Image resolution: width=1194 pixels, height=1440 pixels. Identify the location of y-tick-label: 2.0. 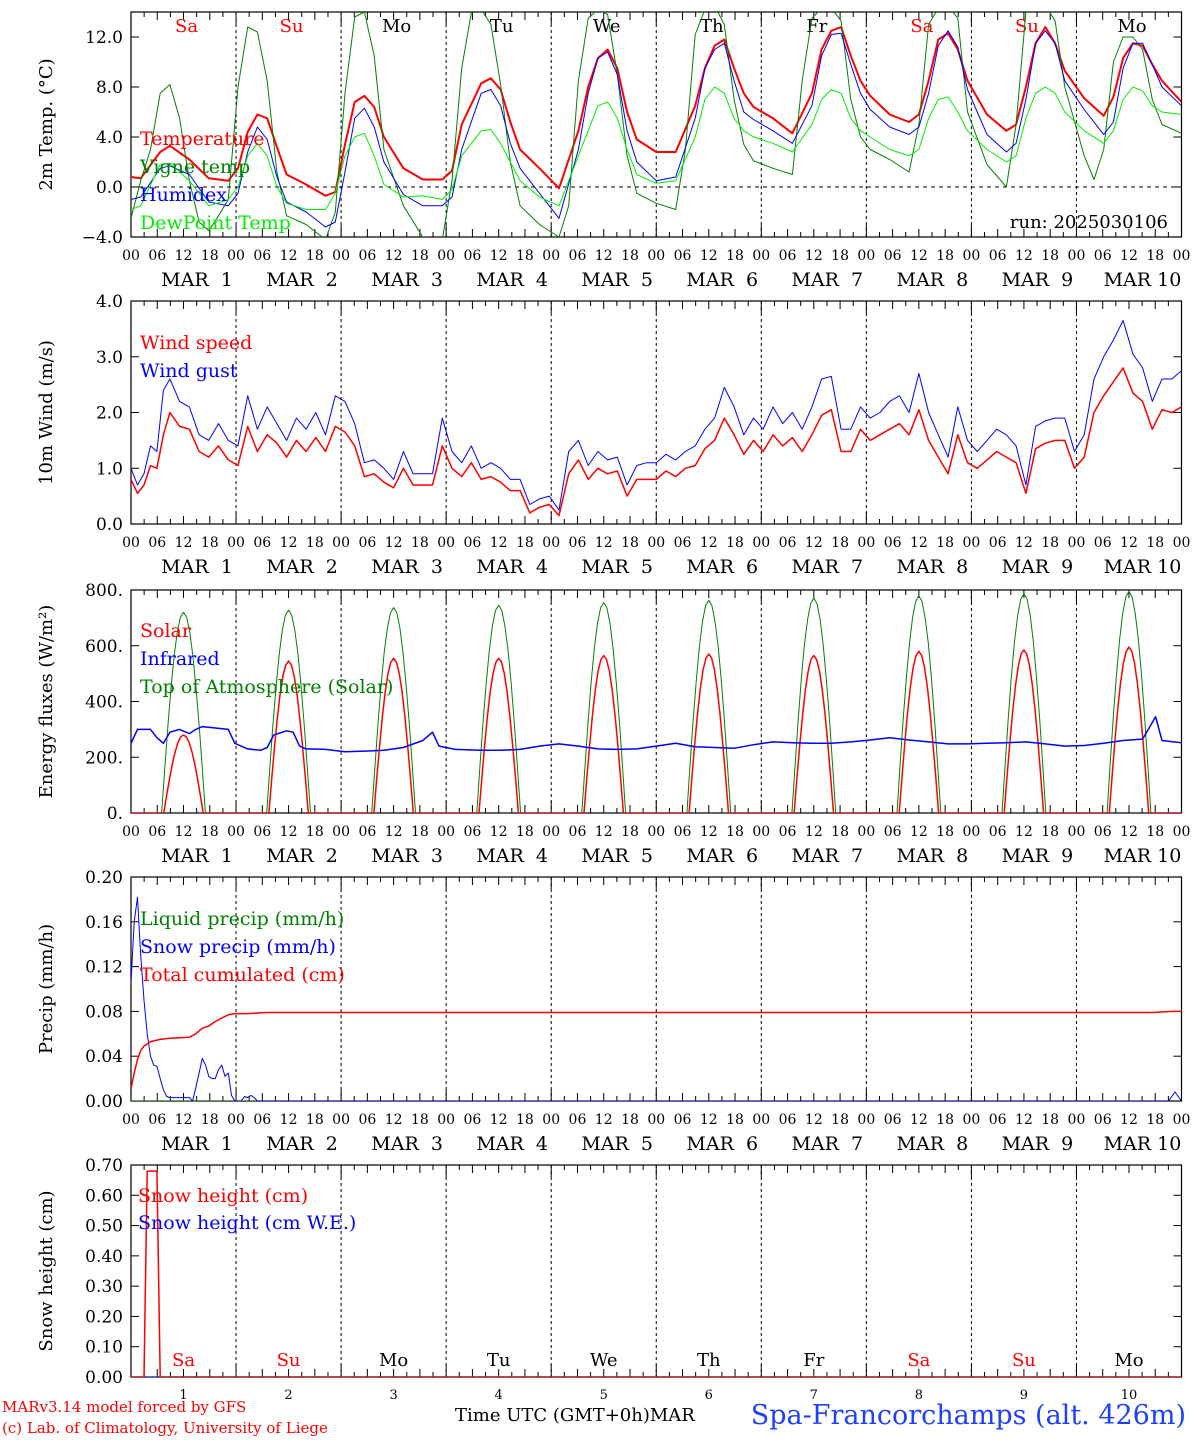
(109, 414).